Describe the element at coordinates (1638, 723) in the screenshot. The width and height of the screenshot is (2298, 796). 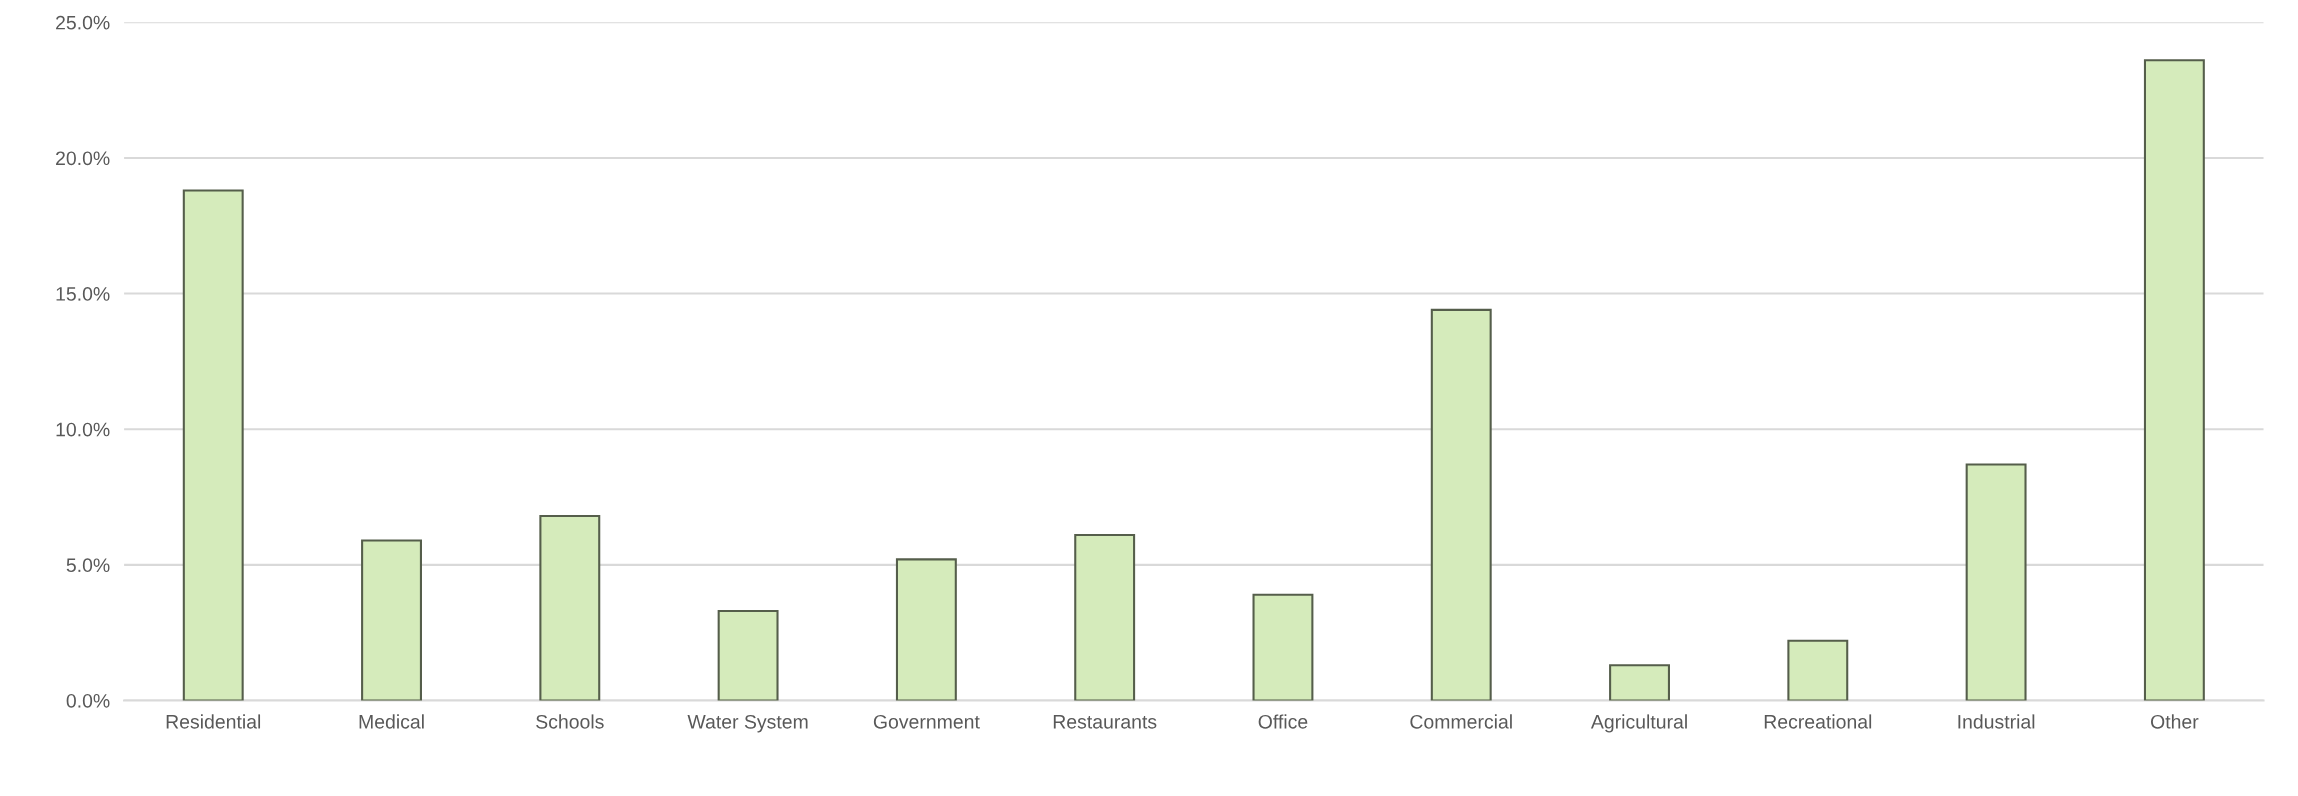
I see `x-tick-label: Agricultural` at that location.